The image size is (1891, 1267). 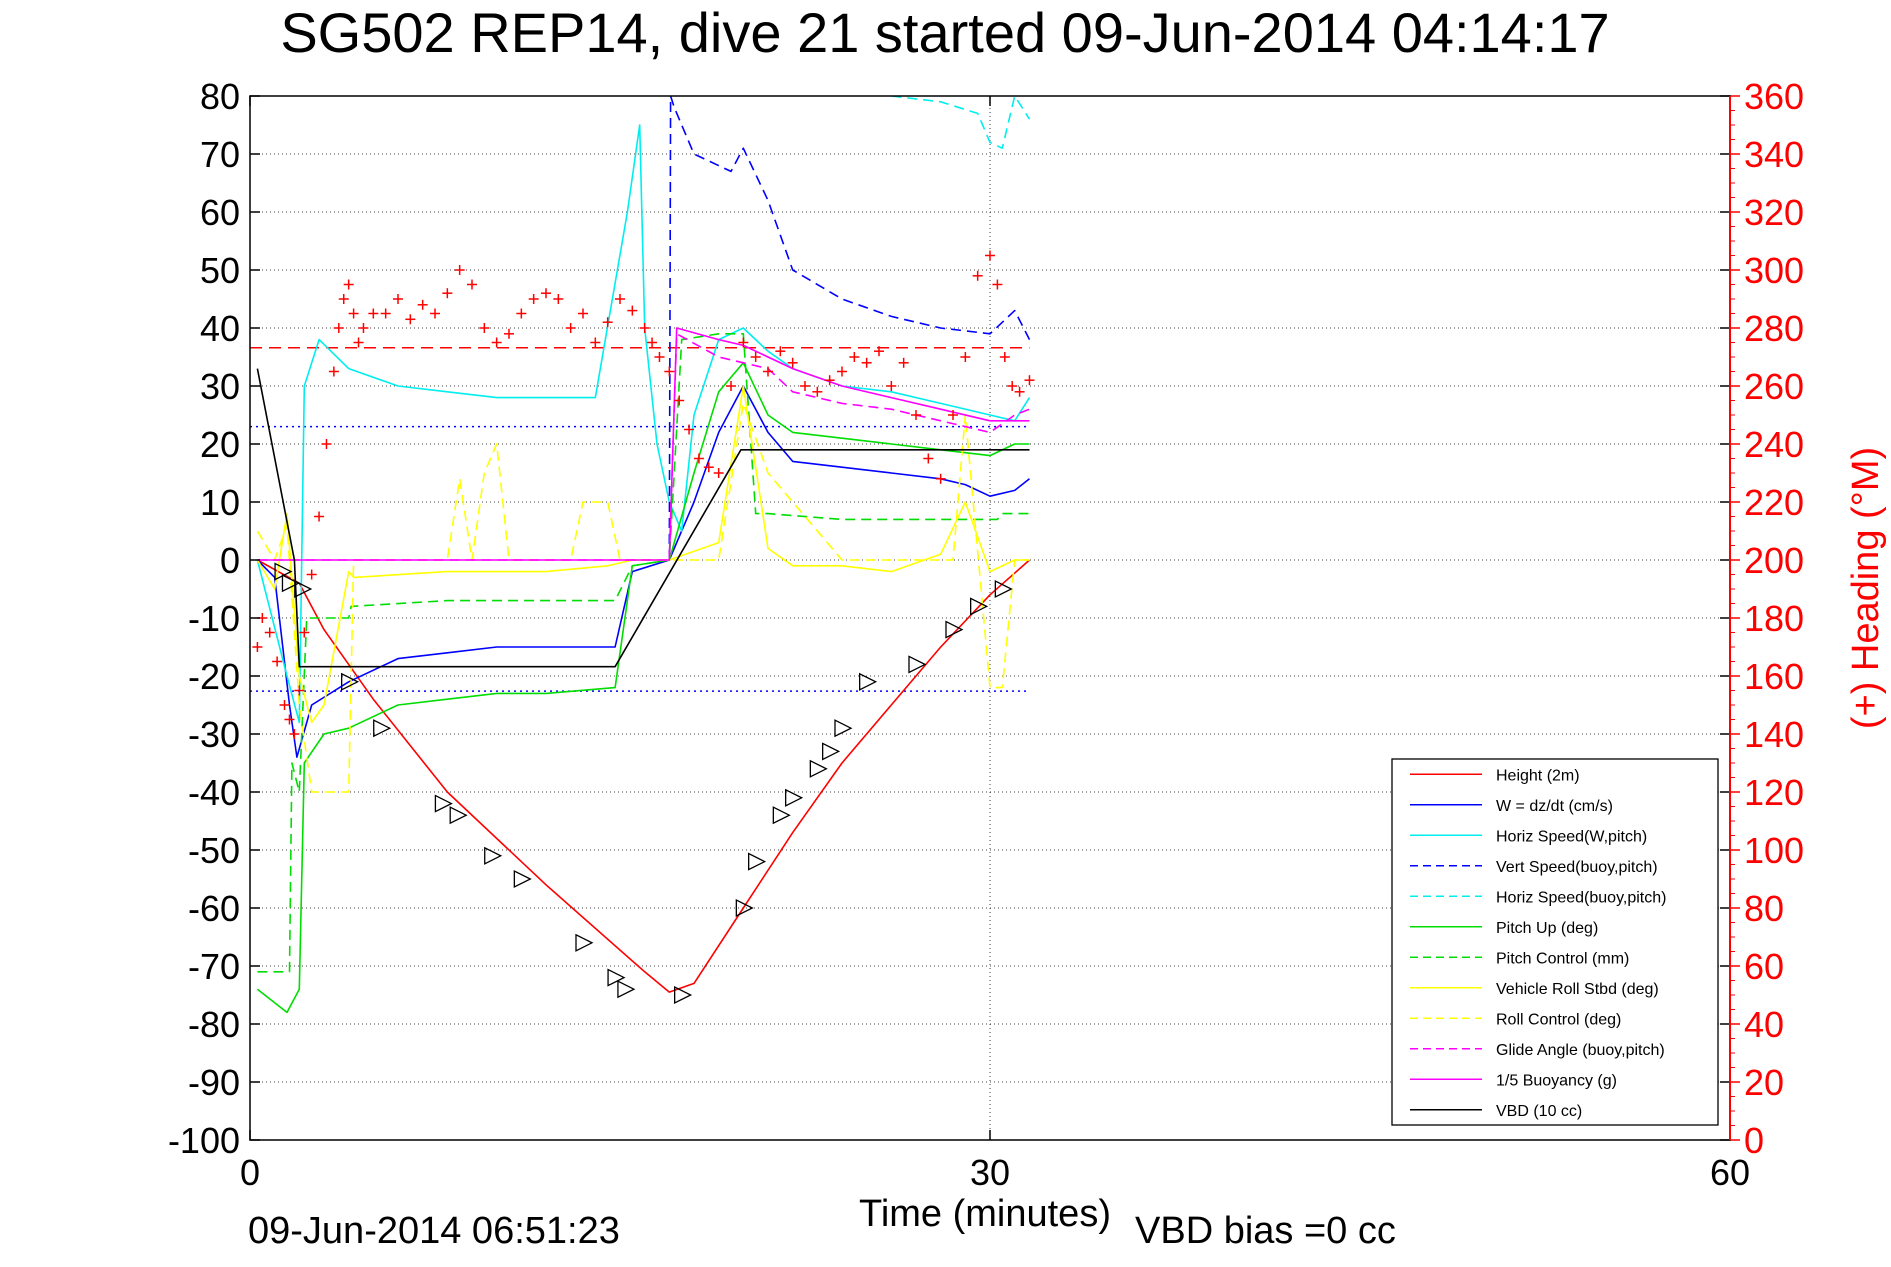 I want to click on y-tick-label: -20, so click(x=214, y=676).